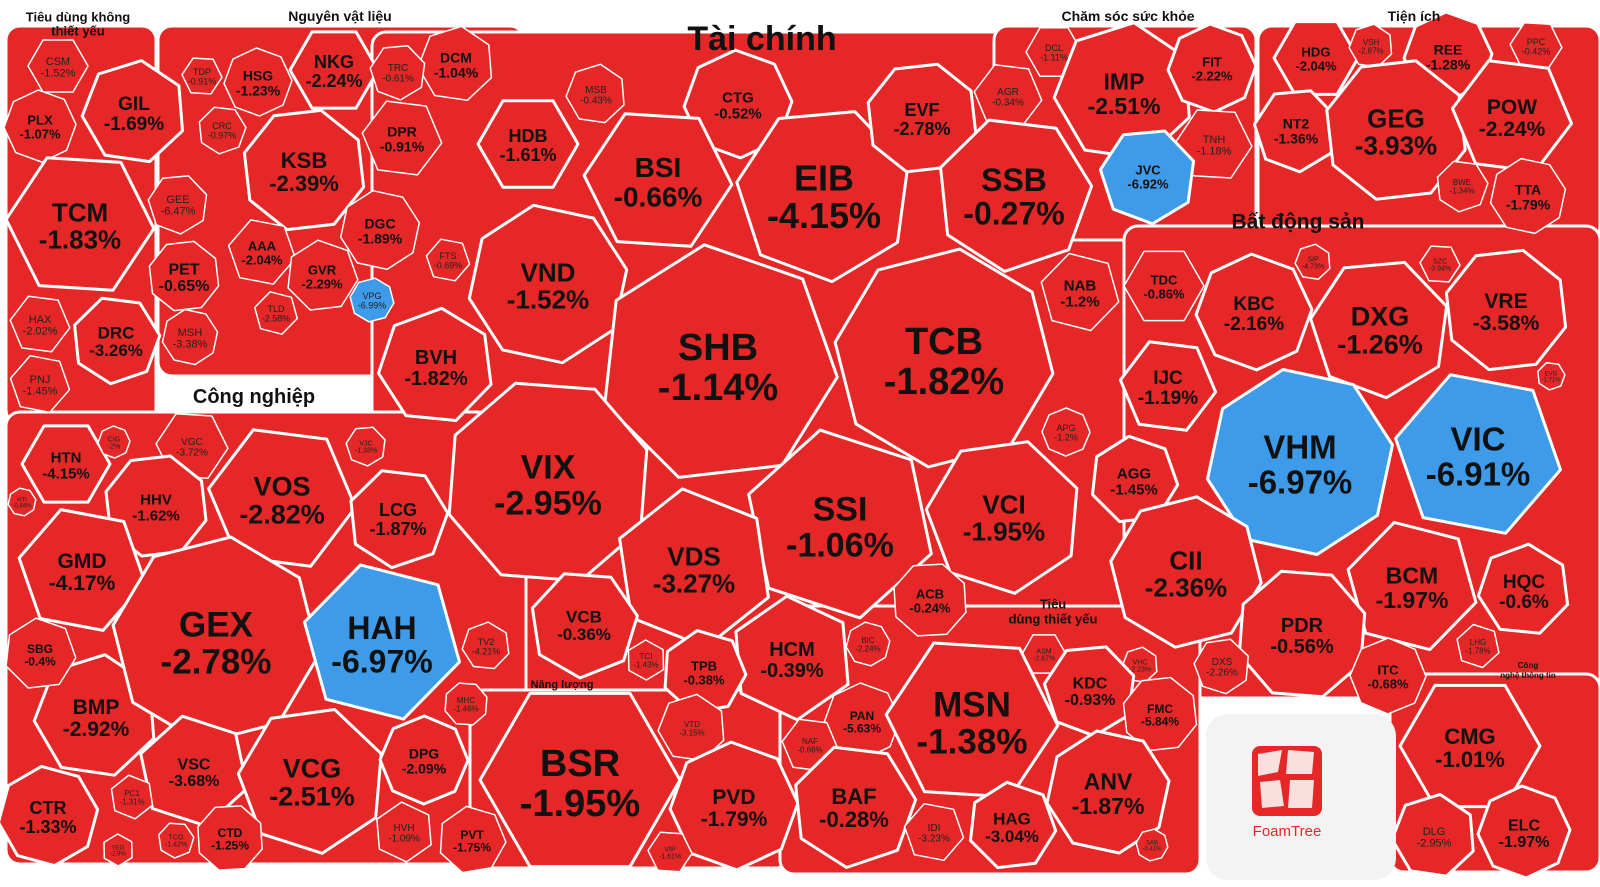 This screenshot has width=1600, height=887. Describe the element at coordinates (1528, 196) in the screenshot. I see `cell-tta` at that location.